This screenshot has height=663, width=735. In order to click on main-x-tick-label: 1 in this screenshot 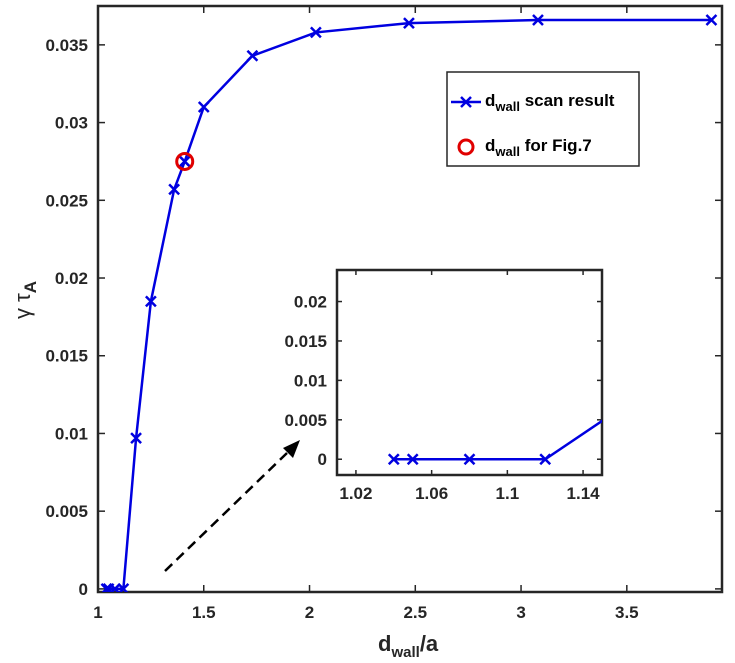, I will do `click(97, 612)`.